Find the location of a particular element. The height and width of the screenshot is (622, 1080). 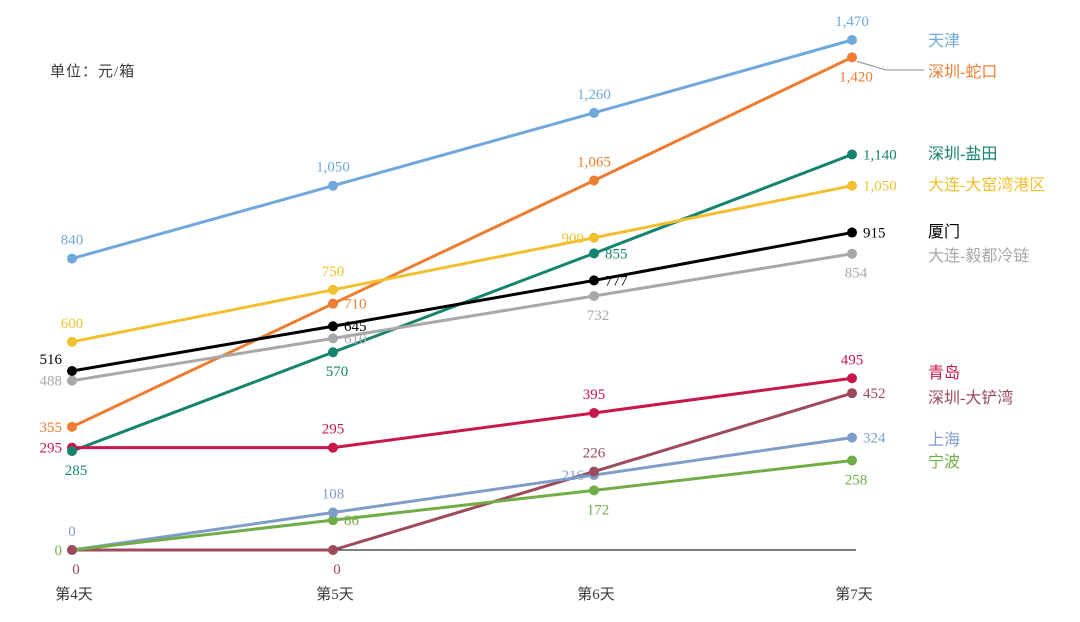

data-label-1-1: 710 is located at coordinates (355, 305).